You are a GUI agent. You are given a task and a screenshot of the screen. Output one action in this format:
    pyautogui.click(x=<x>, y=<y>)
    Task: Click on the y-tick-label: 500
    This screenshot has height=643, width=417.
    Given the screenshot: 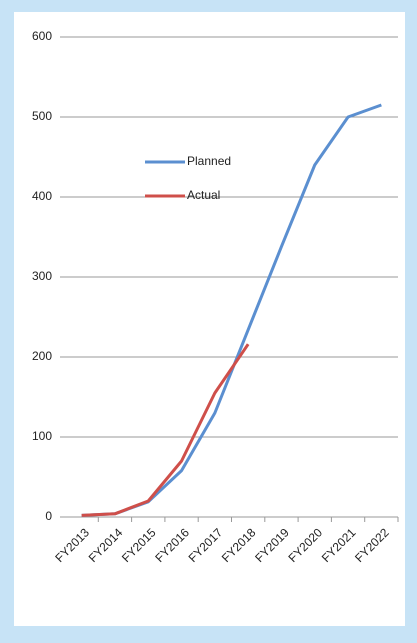 What is the action you would take?
    pyautogui.click(x=42, y=116)
    